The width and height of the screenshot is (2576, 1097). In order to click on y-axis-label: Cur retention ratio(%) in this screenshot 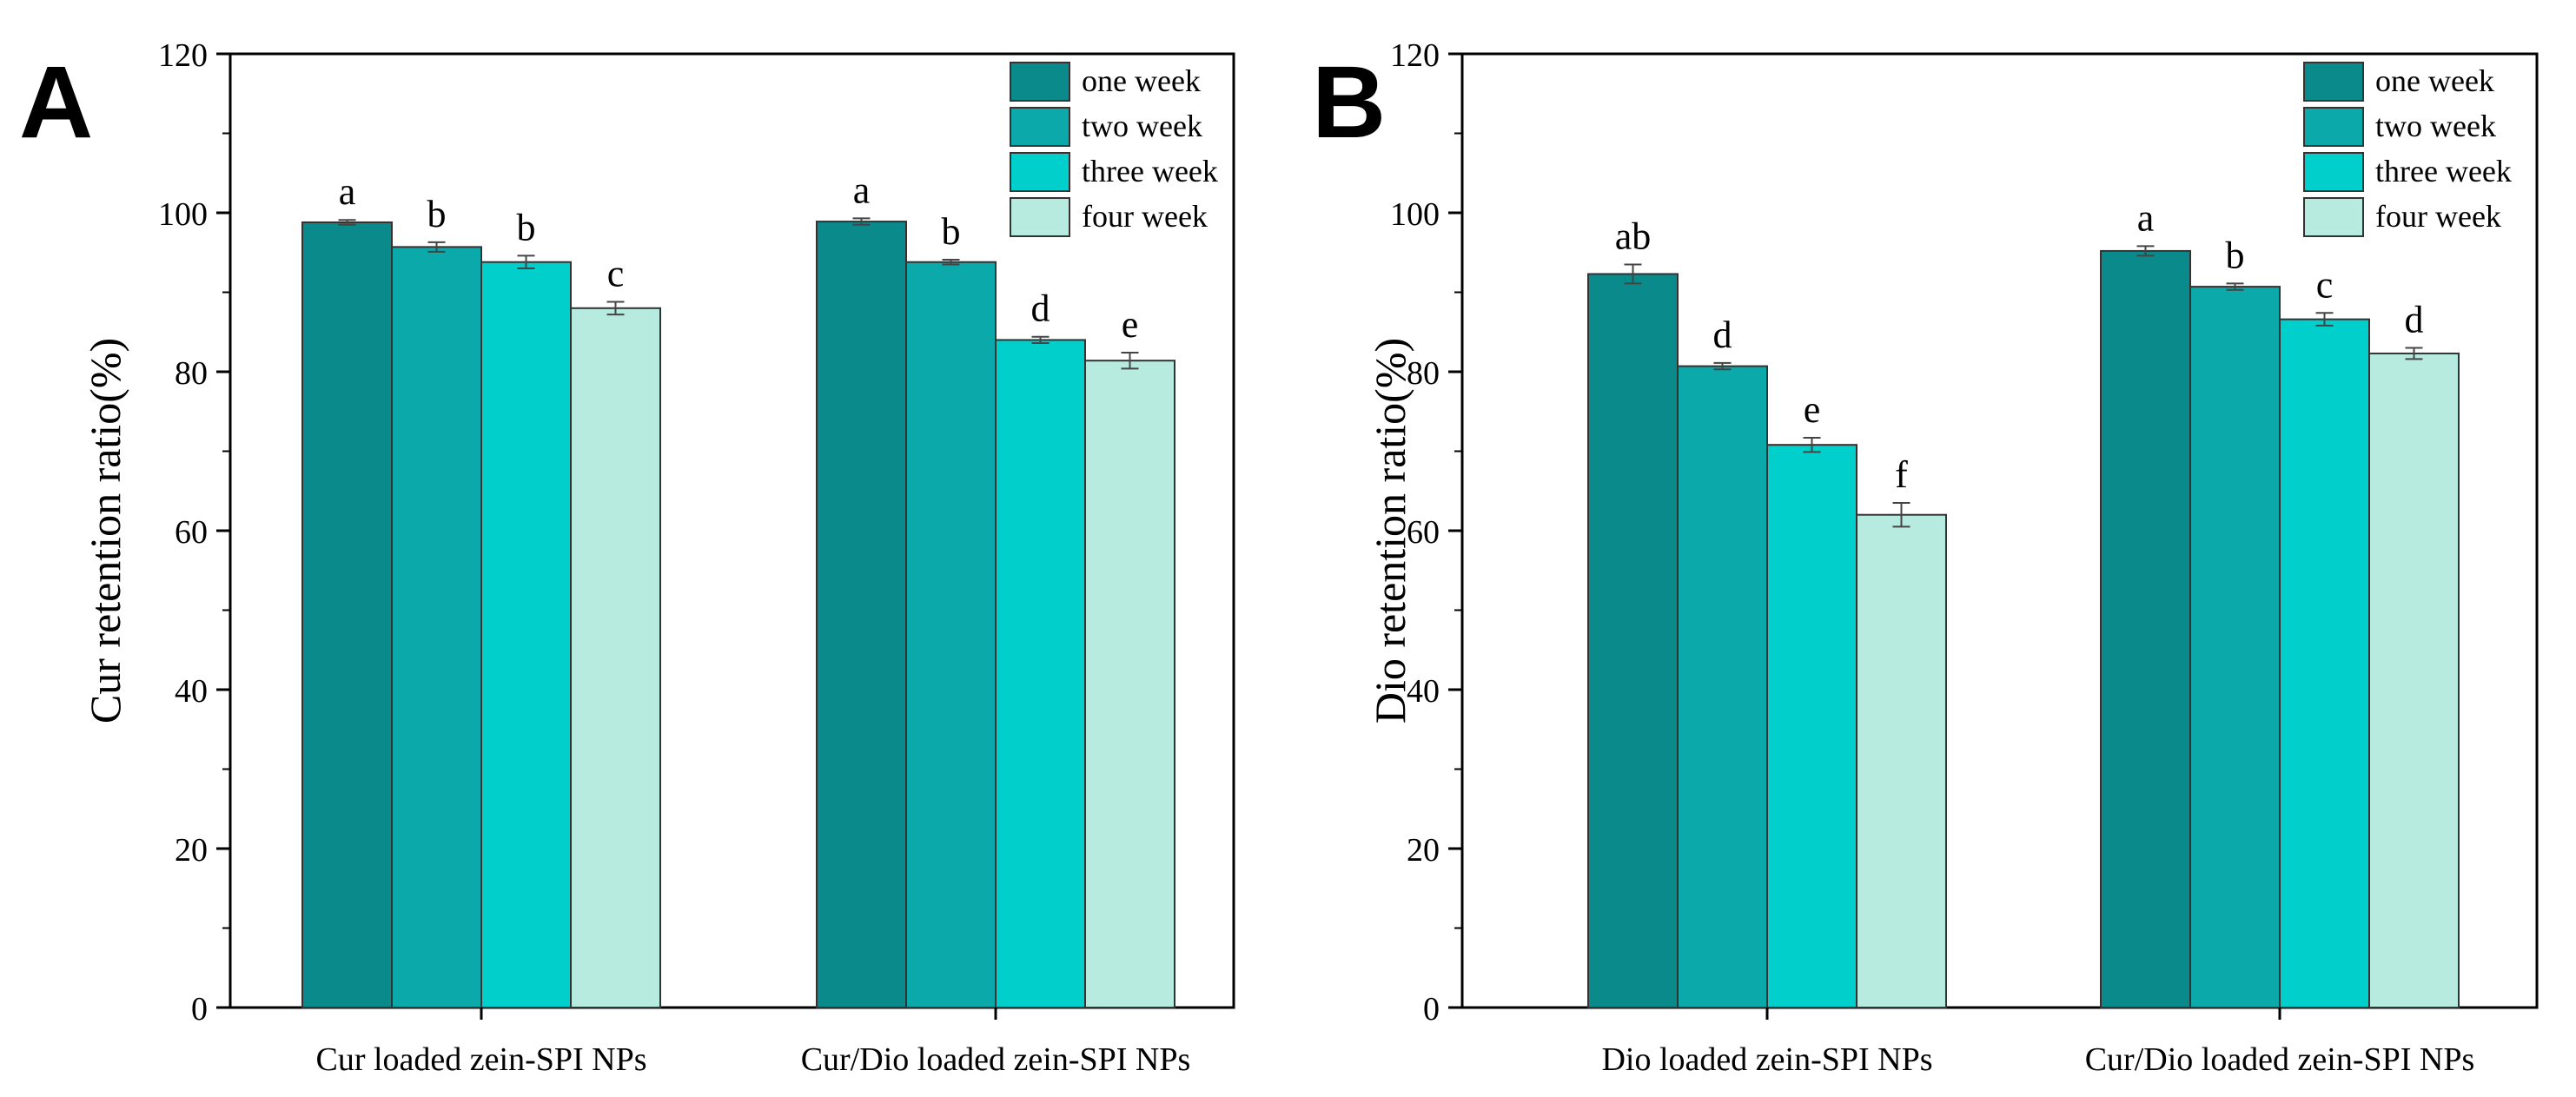, I will do `click(105, 531)`.